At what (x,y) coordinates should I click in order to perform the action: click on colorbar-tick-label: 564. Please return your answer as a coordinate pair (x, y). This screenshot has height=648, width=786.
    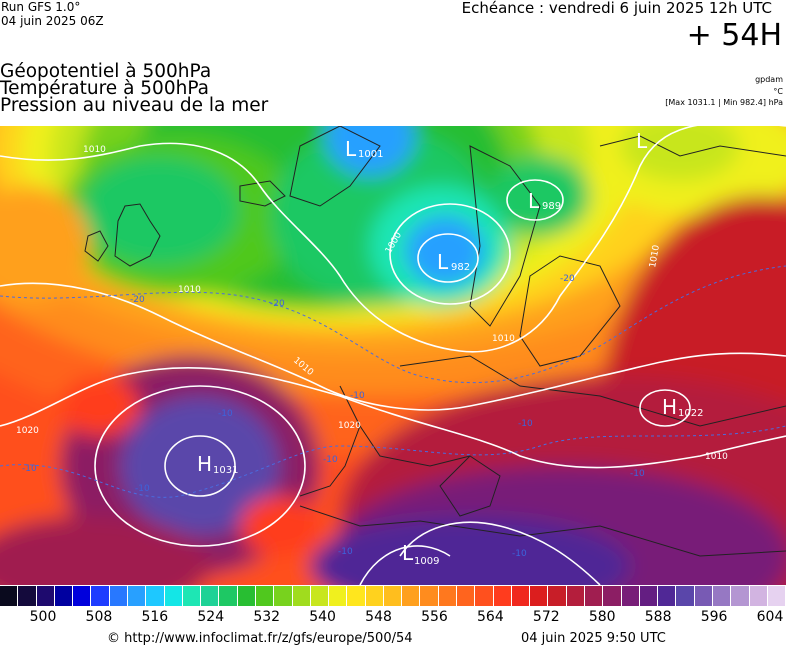
    Looking at the image, I should click on (490, 617).